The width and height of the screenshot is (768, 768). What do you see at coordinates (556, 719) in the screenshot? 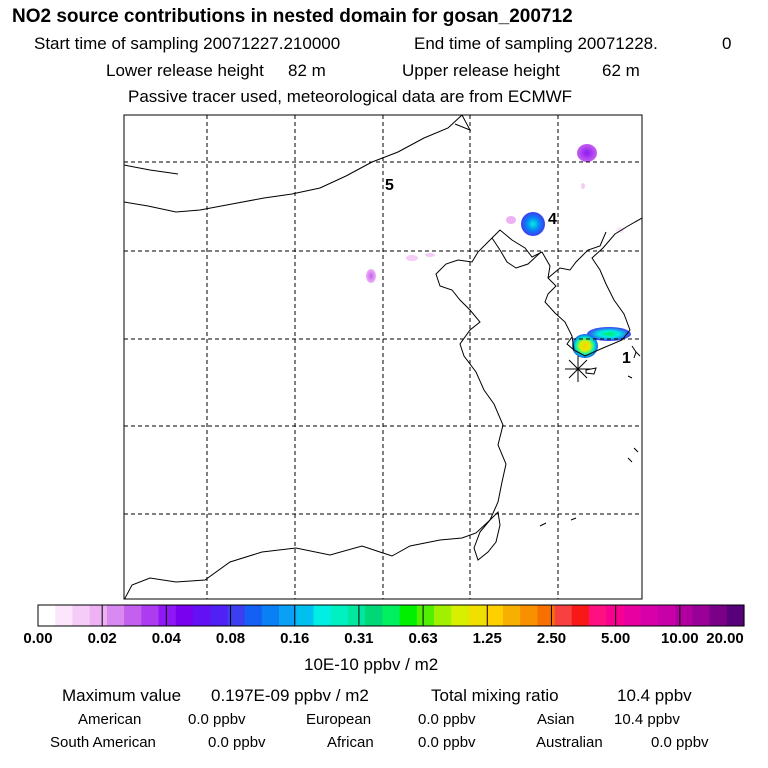
I see `region-name: Asian` at bounding box center [556, 719].